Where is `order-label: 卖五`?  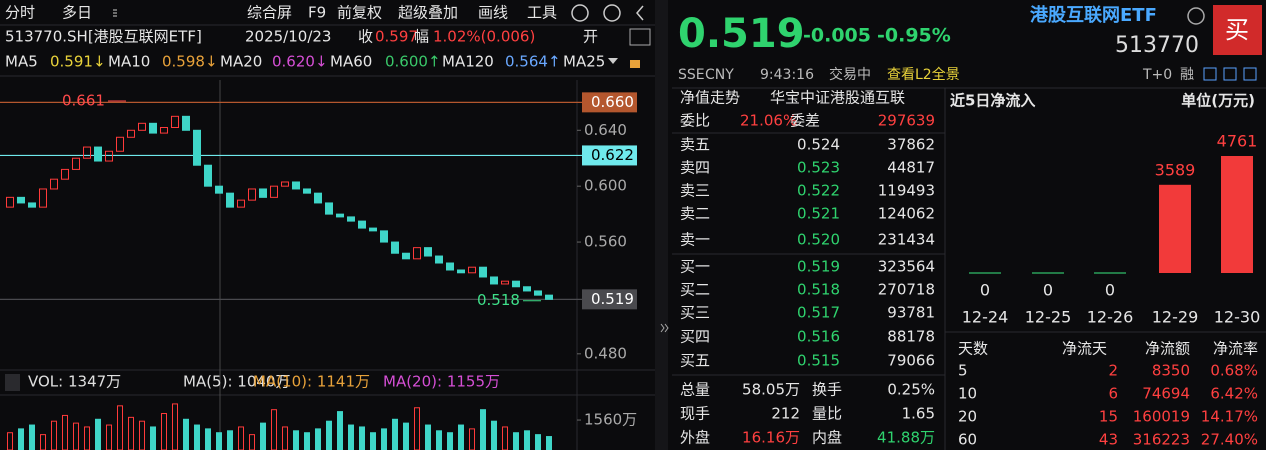 order-label: 卖五 is located at coordinates (695, 145).